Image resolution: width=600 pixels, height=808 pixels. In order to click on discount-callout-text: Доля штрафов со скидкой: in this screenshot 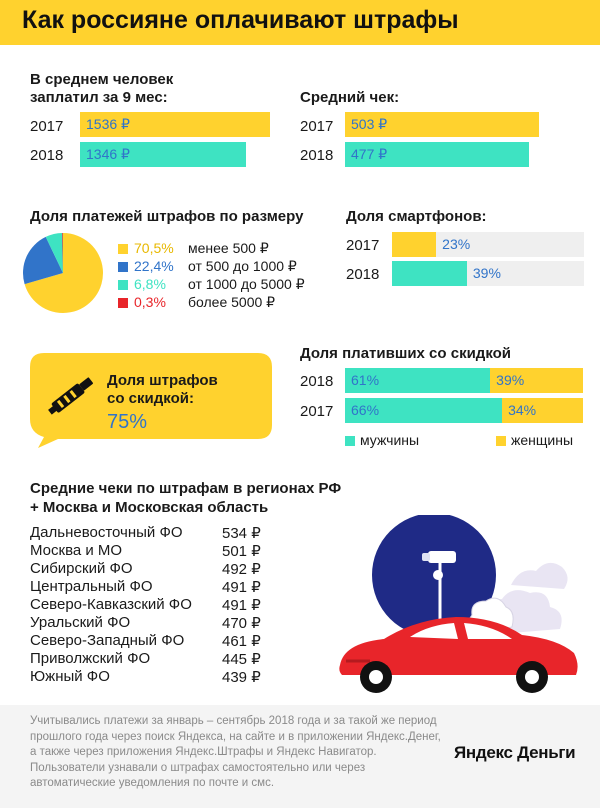, I will do `click(162, 390)`.